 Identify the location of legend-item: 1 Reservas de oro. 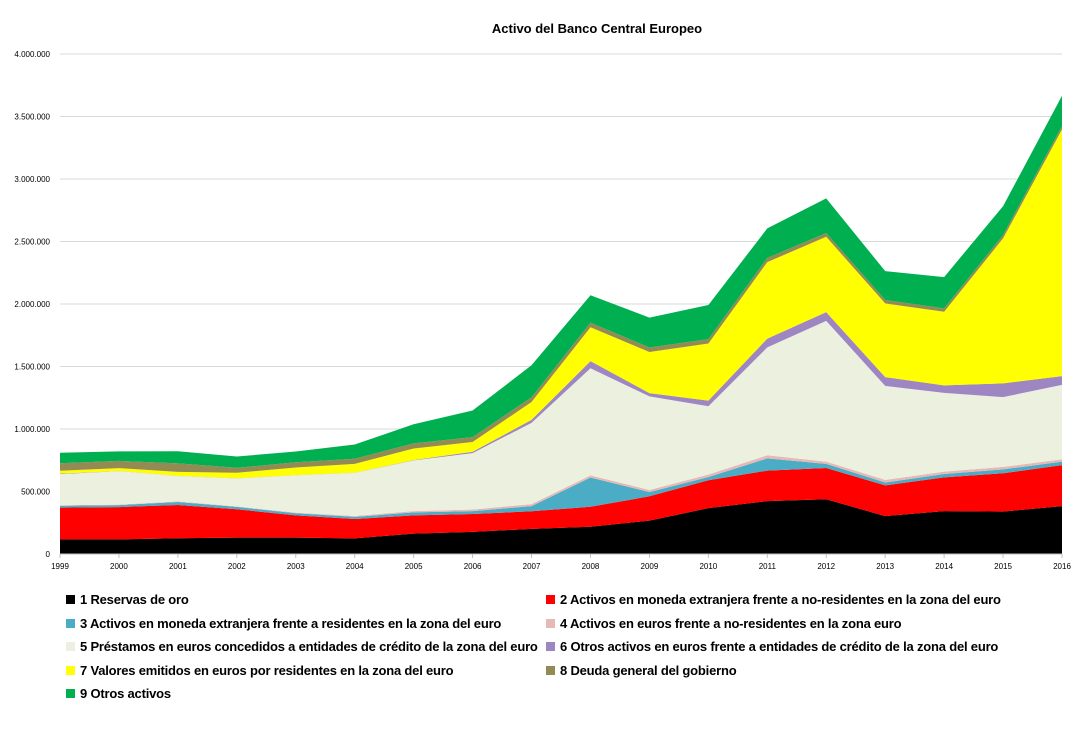
(127, 599).